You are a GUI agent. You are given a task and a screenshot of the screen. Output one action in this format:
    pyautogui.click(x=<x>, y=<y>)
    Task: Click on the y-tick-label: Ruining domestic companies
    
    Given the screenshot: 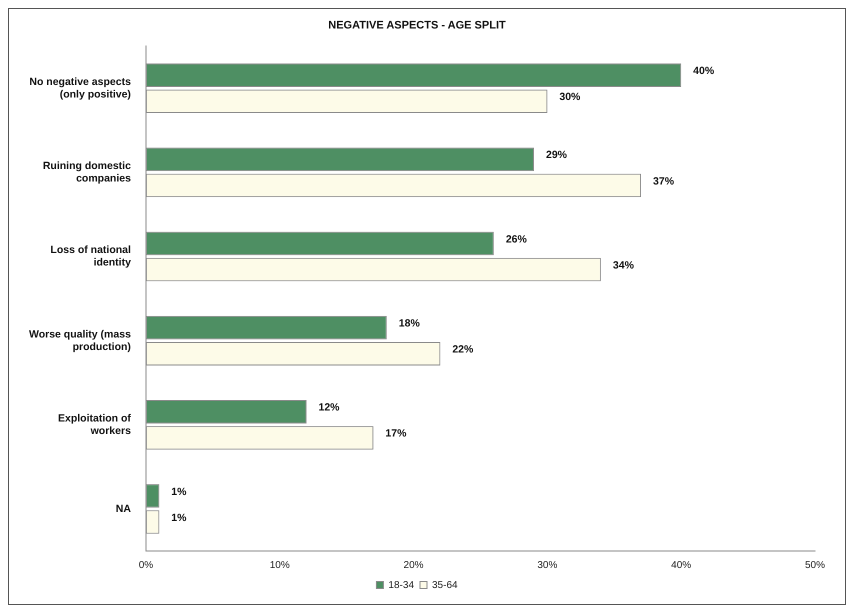 What is the action you would take?
    pyautogui.click(x=87, y=172)
    